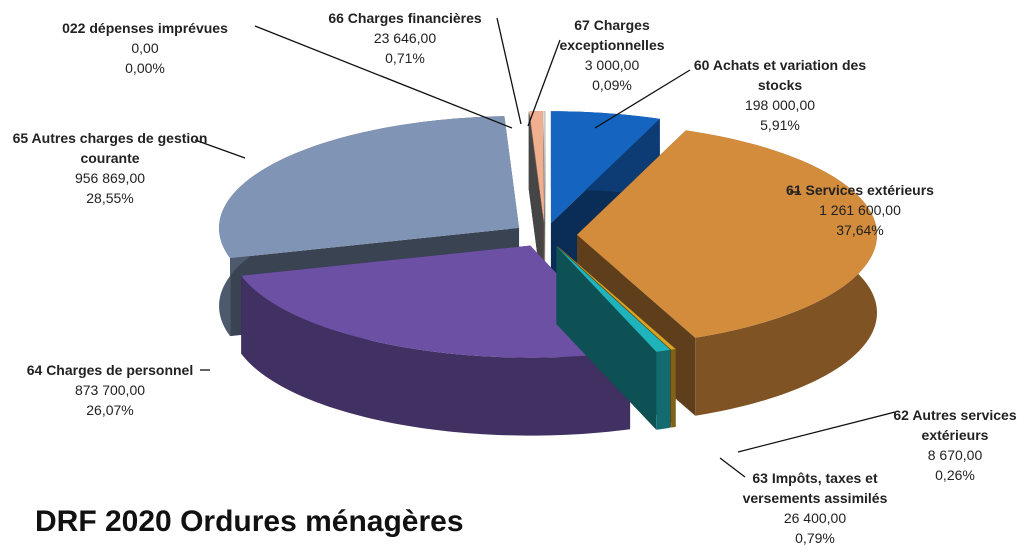 This screenshot has width=1033, height=552. I want to click on category-label: 66 Charges financières, so click(405, 18).